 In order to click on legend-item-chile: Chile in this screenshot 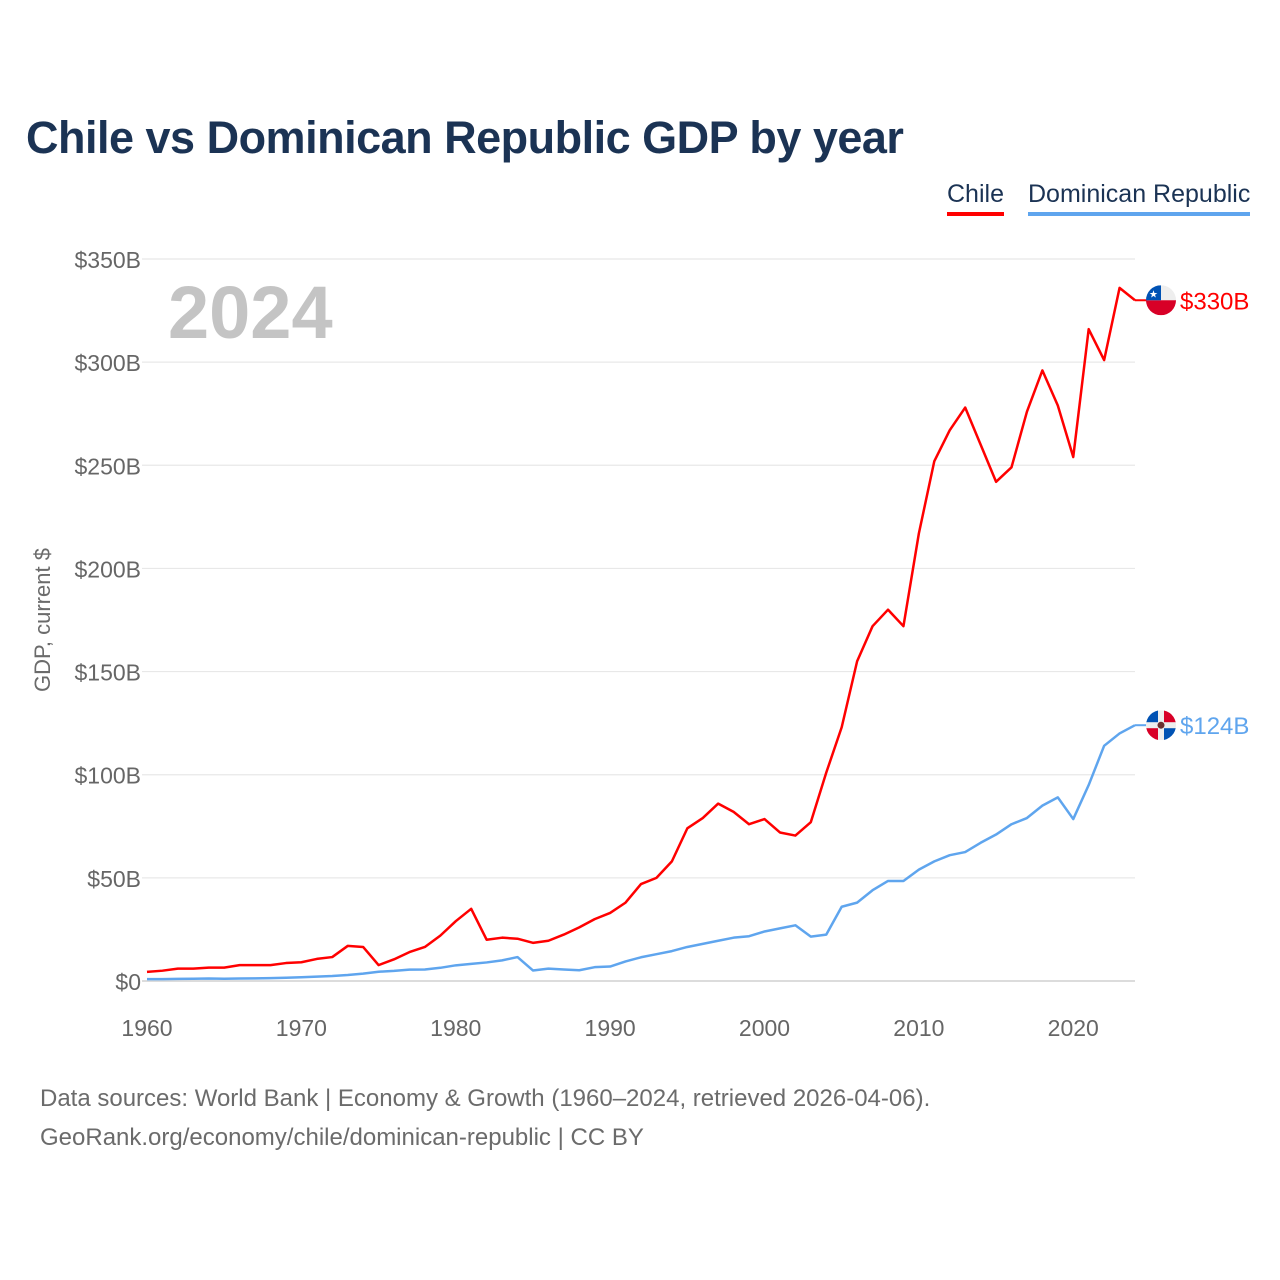, I will do `click(975, 198)`.